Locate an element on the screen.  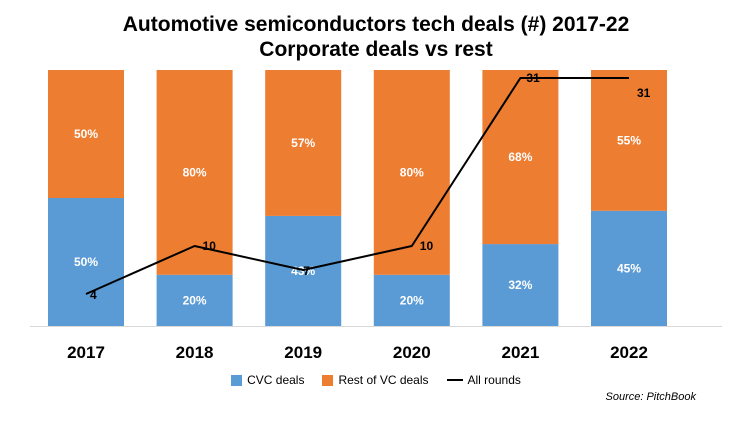
chart-legend: CVC deals Rest of VC deals All rounds is located at coordinates (376, 380).